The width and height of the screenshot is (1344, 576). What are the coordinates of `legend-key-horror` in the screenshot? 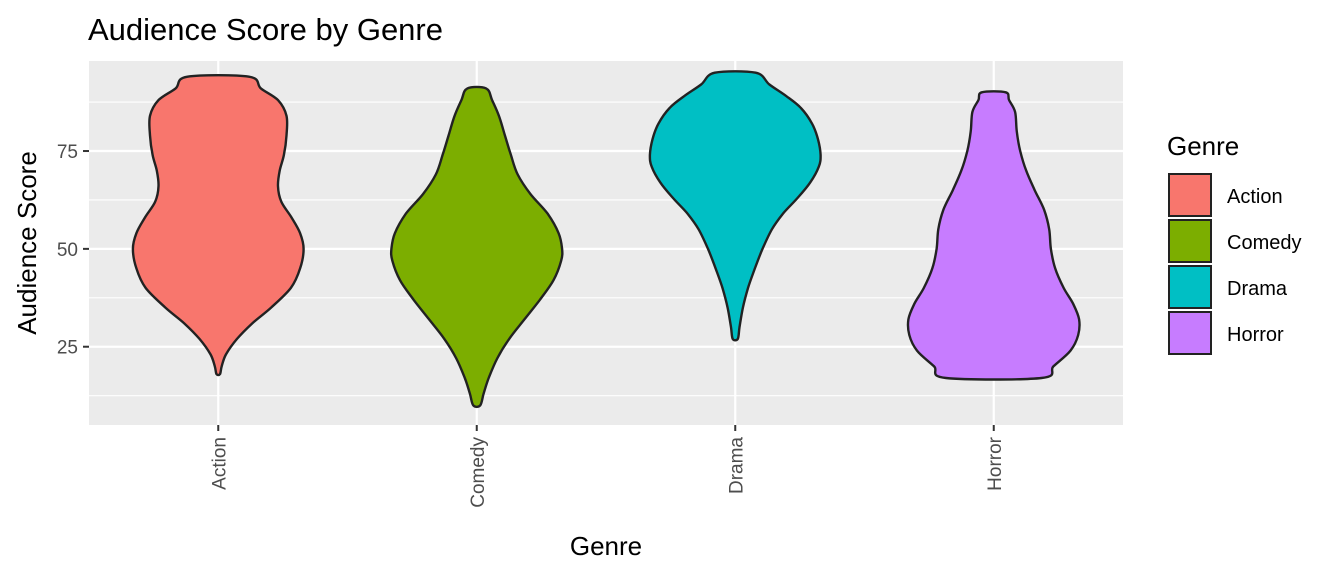 It's located at (1190, 333).